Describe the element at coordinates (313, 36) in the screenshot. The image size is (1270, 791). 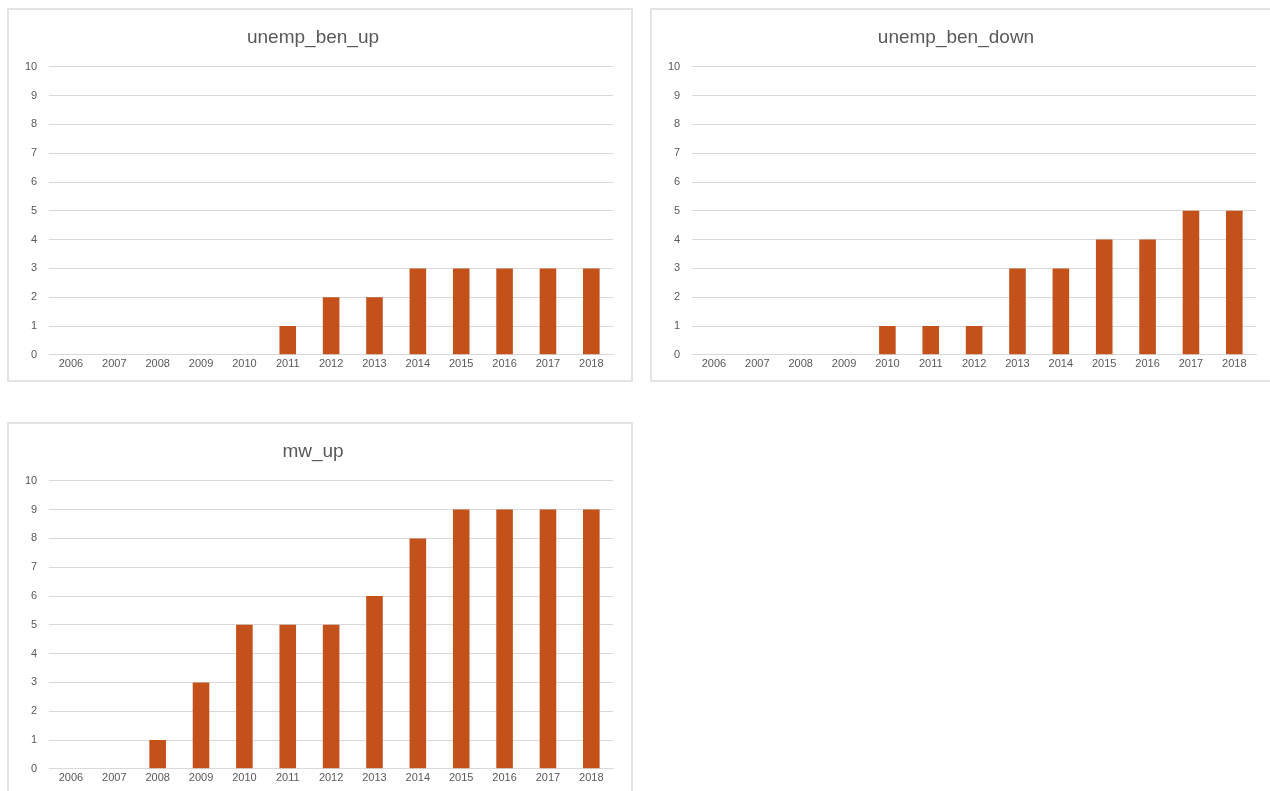
I see `chart-title: unemp_ben_up` at that location.